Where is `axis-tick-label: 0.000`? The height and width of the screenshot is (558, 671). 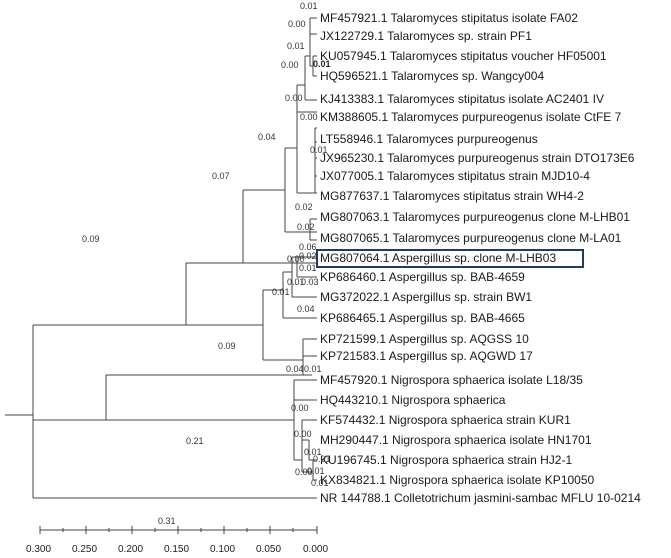
axis-tick-label: 0.000 is located at coordinates (315, 549).